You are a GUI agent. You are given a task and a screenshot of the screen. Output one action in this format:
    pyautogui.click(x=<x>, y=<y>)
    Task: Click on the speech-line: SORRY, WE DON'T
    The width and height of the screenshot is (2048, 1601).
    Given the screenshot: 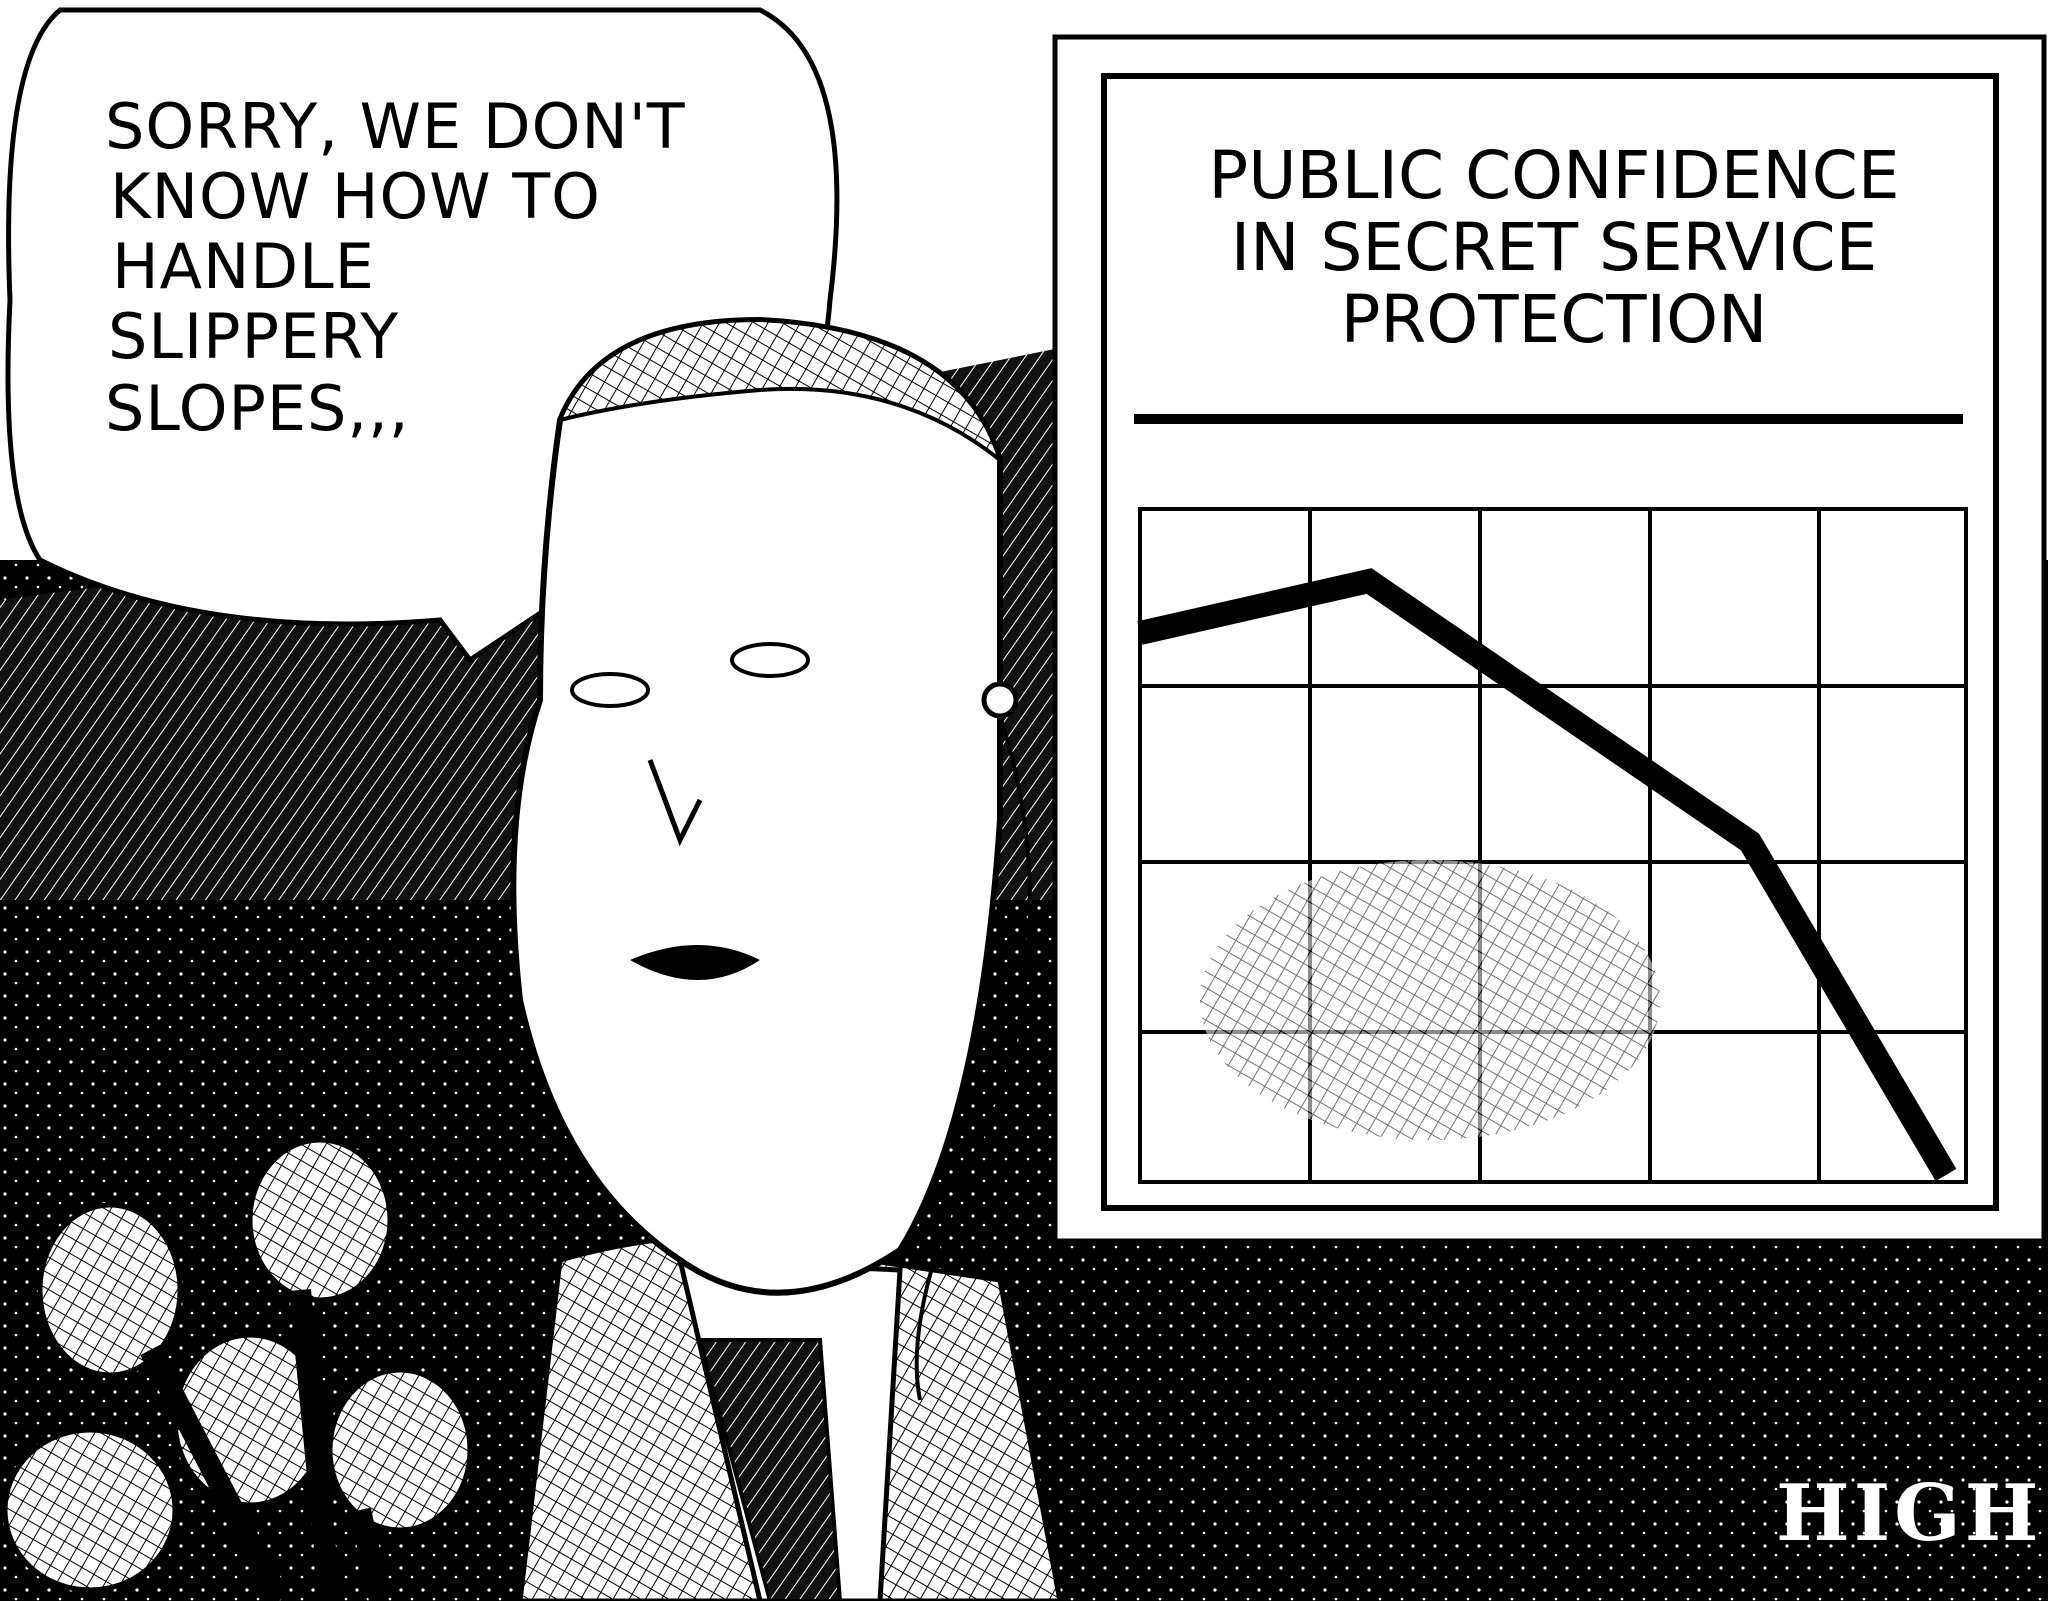 What is the action you would take?
    pyautogui.click(x=395, y=126)
    